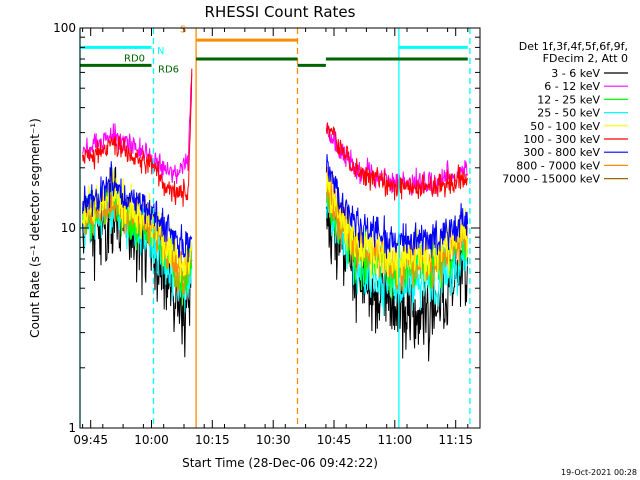 The width and height of the screenshot is (640, 480). Describe the element at coordinates (558, 165) in the screenshot. I see `legend-label-800-7000-kev: 800 - 7000 keV` at that location.